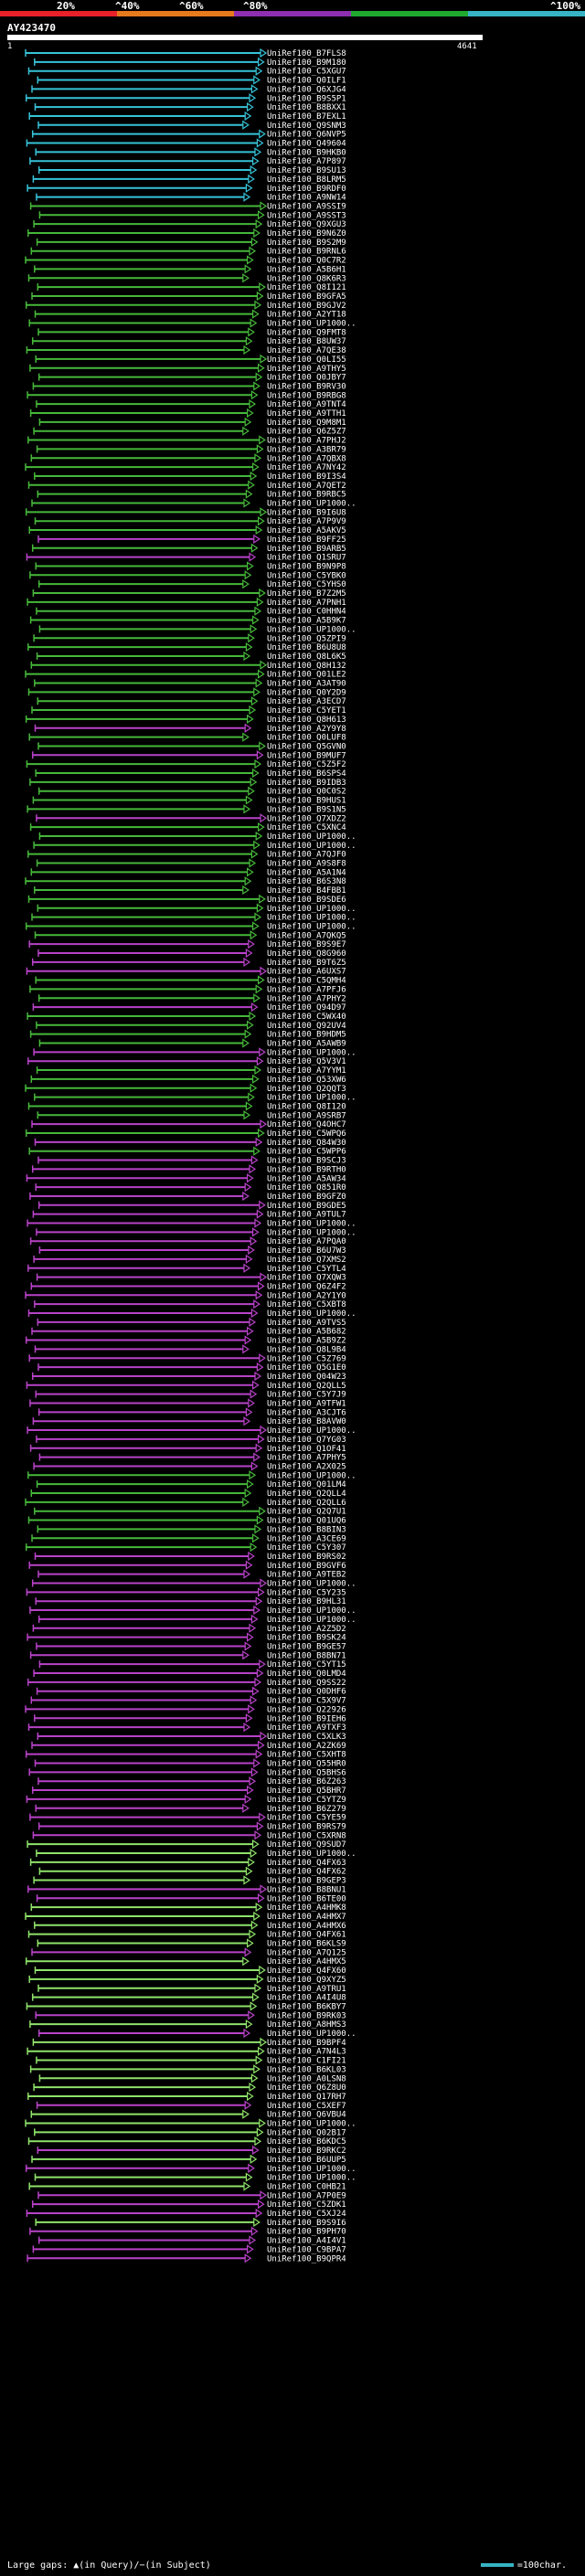 The height and width of the screenshot is (2576, 585). I want to click on hit-label: UniRef100_Q9SUD7, so click(307, 1845).